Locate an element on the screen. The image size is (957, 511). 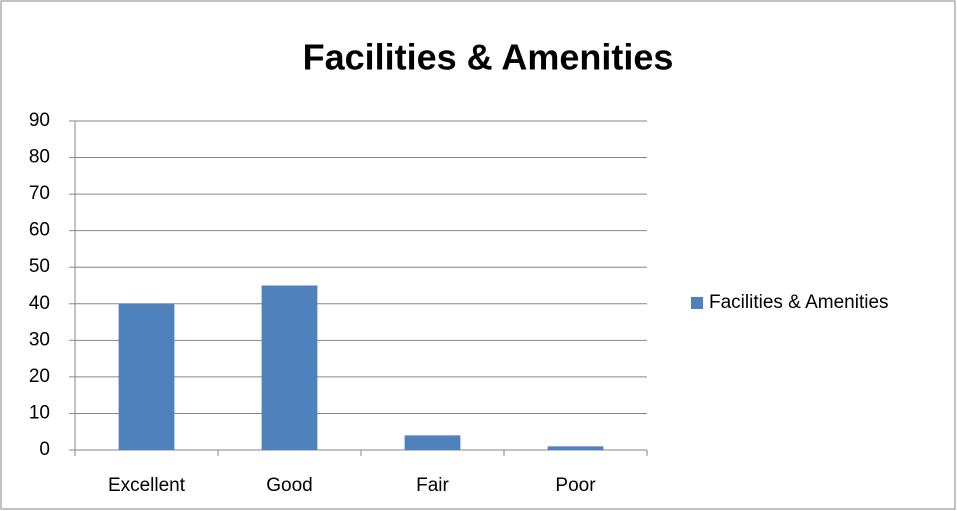
y-tick-label: 30 is located at coordinates (39, 339).